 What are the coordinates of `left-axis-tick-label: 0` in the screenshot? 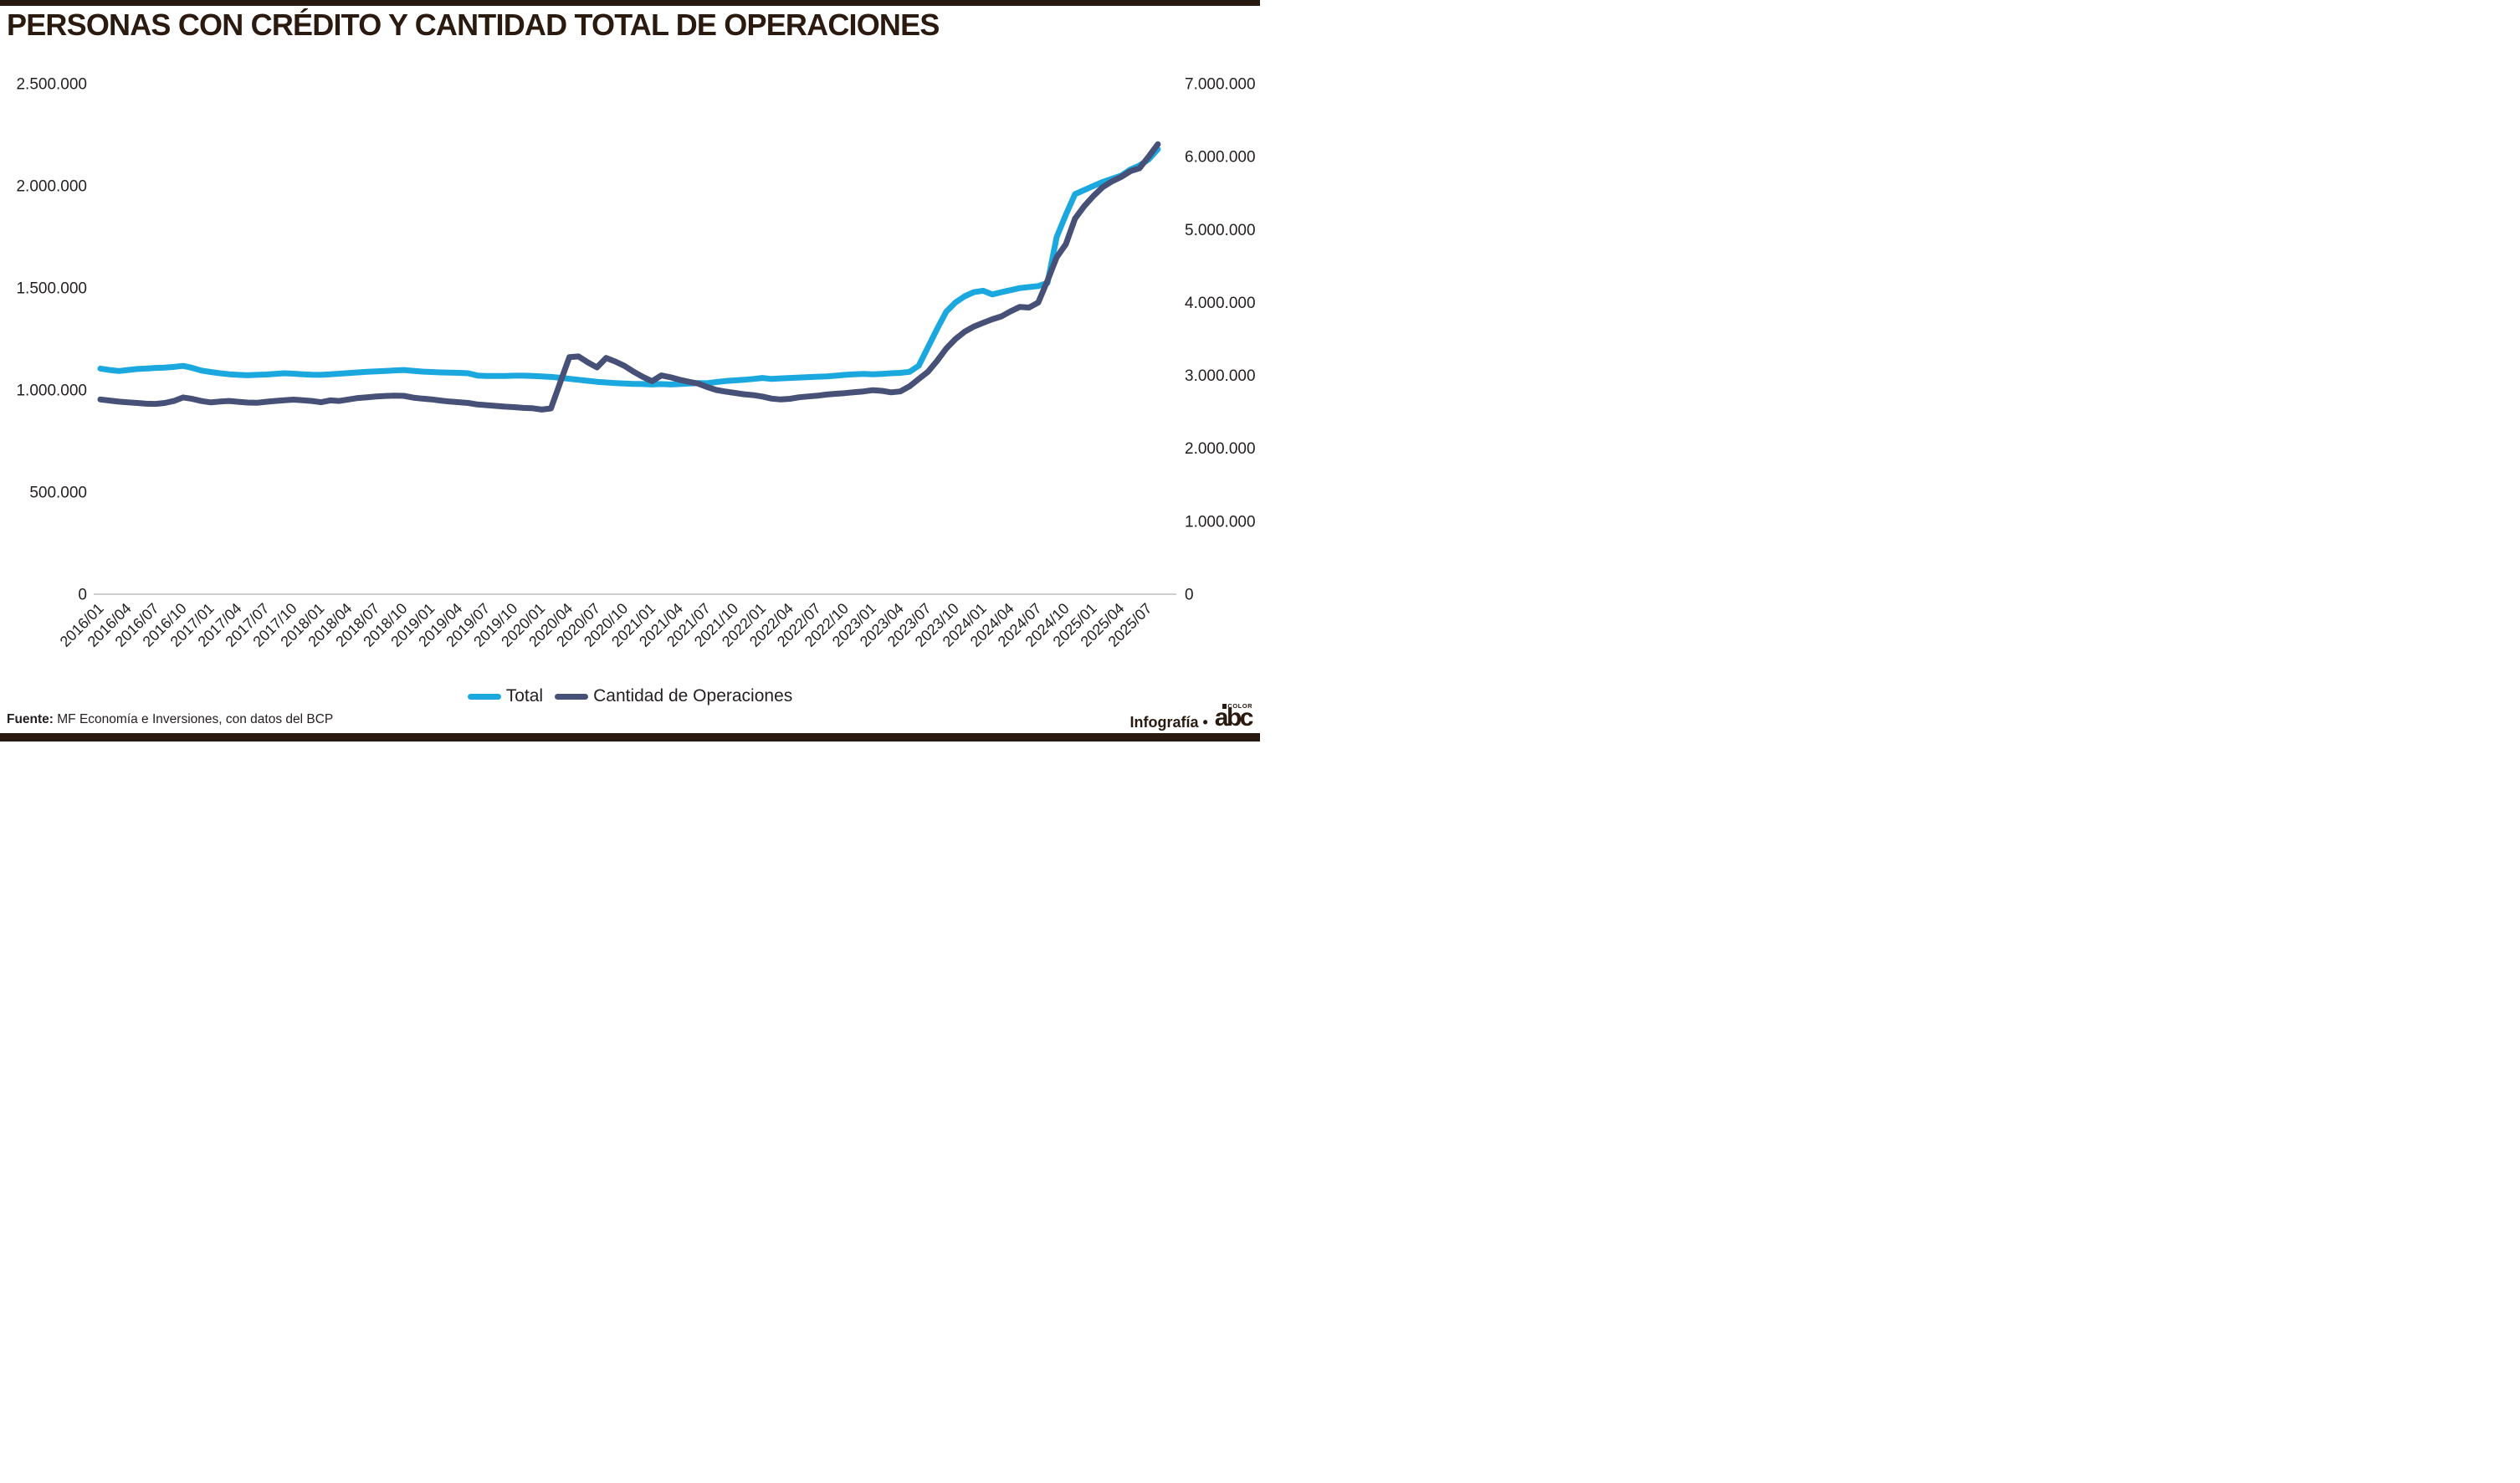 It's located at (82, 596).